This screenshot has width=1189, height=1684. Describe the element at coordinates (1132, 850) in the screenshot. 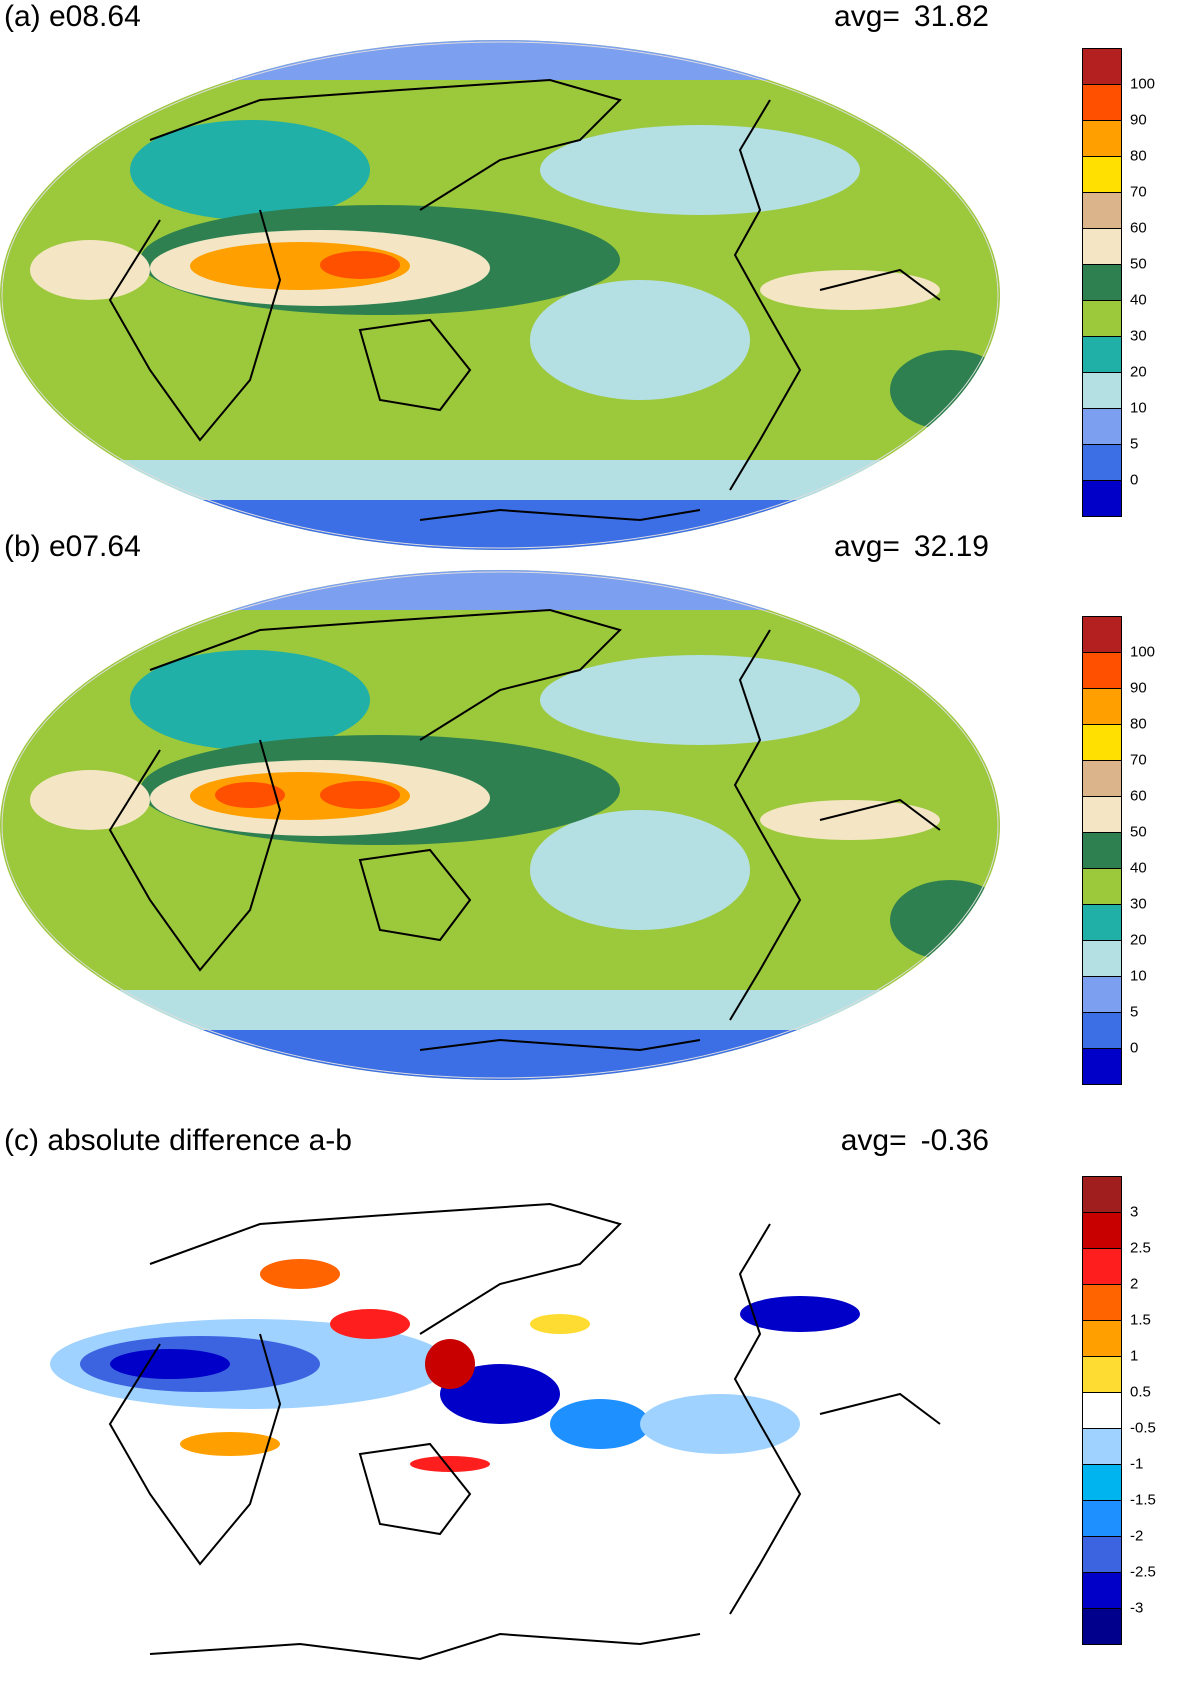

I see `panel-b-colorbar: 0 5 10 20 30 40 50 60 70 80 90 100` at that location.